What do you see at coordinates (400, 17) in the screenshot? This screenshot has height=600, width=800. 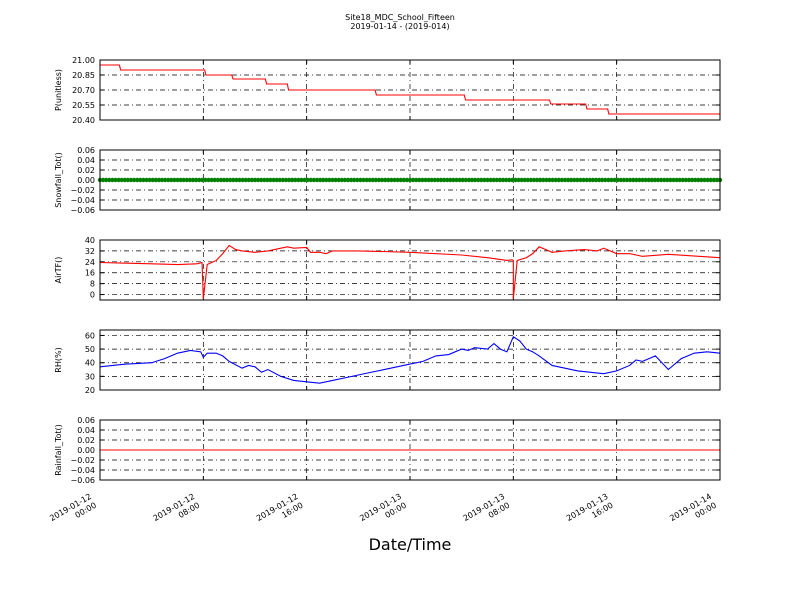 I see `chart-title: Site18_MDC_School_Fifteen` at bounding box center [400, 17].